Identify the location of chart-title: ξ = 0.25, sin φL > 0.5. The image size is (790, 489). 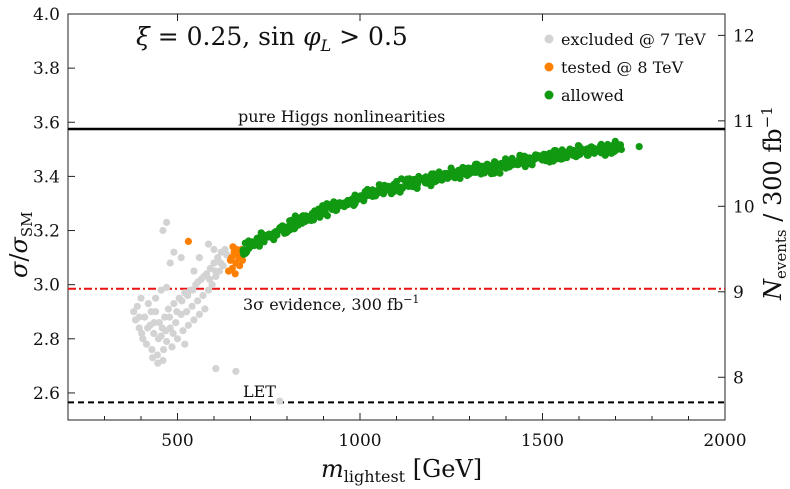
(272, 38).